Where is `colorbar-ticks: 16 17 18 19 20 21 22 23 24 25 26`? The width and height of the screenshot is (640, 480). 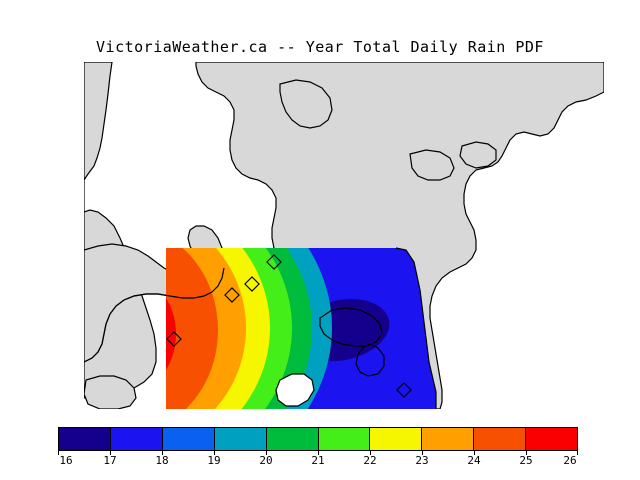 colorbar-ticks: 16 17 18 19 20 21 22 23 24 25 26 is located at coordinates (318, 459).